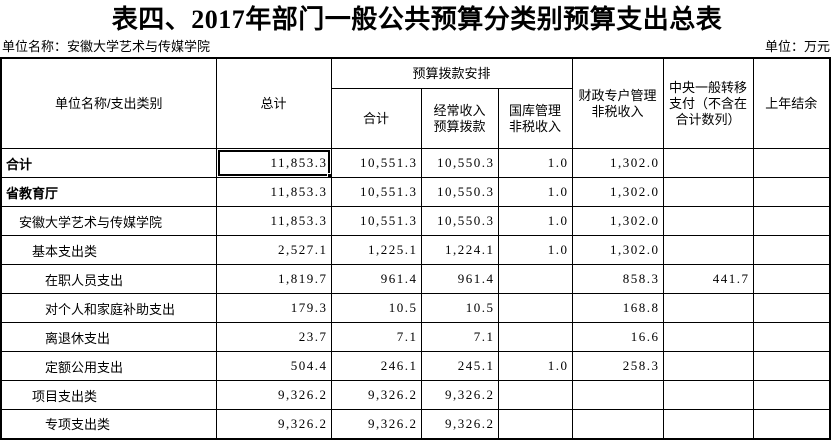  Describe the element at coordinates (108, 163) in the screenshot. I see `row-label-cell: 合计` at that location.